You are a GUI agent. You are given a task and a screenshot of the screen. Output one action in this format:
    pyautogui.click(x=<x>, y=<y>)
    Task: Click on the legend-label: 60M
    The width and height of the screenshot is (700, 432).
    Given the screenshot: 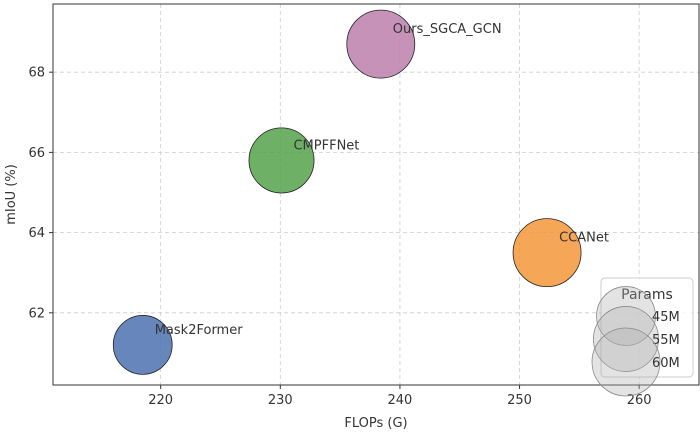 What is the action you would take?
    pyautogui.click(x=666, y=363)
    